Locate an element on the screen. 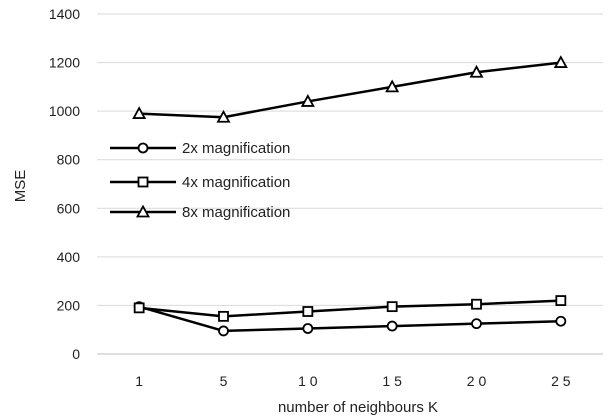 This screenshot has width=616, height=419. y-tick-label: 0 is located at coordinates (76, 354).